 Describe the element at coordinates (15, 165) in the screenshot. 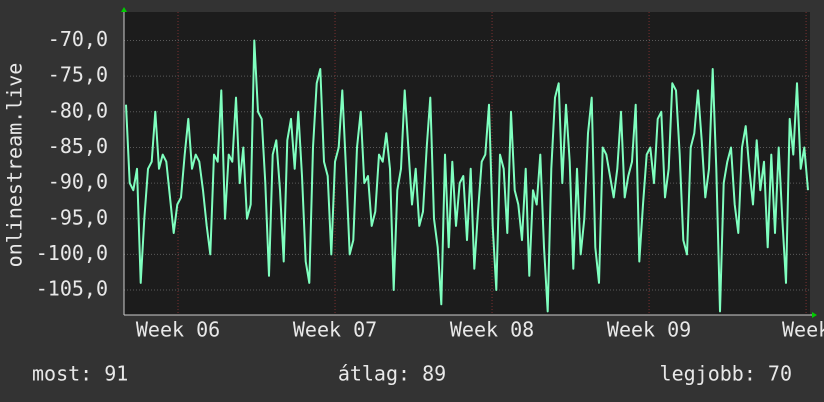

I see `y-axis-label: onlinestream.live` at that location.